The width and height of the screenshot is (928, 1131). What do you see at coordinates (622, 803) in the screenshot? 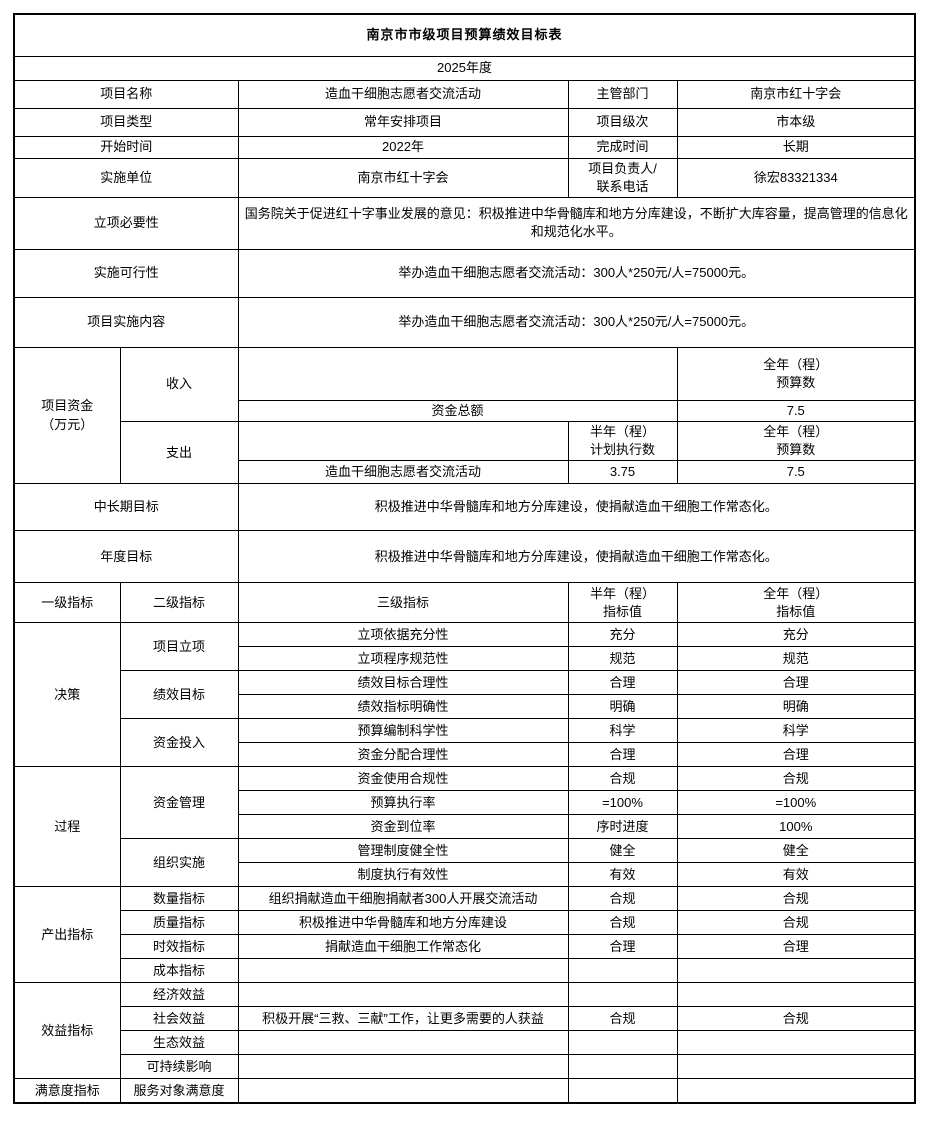
I see `half-year-value: =100%` at bounding box center [622, 803].